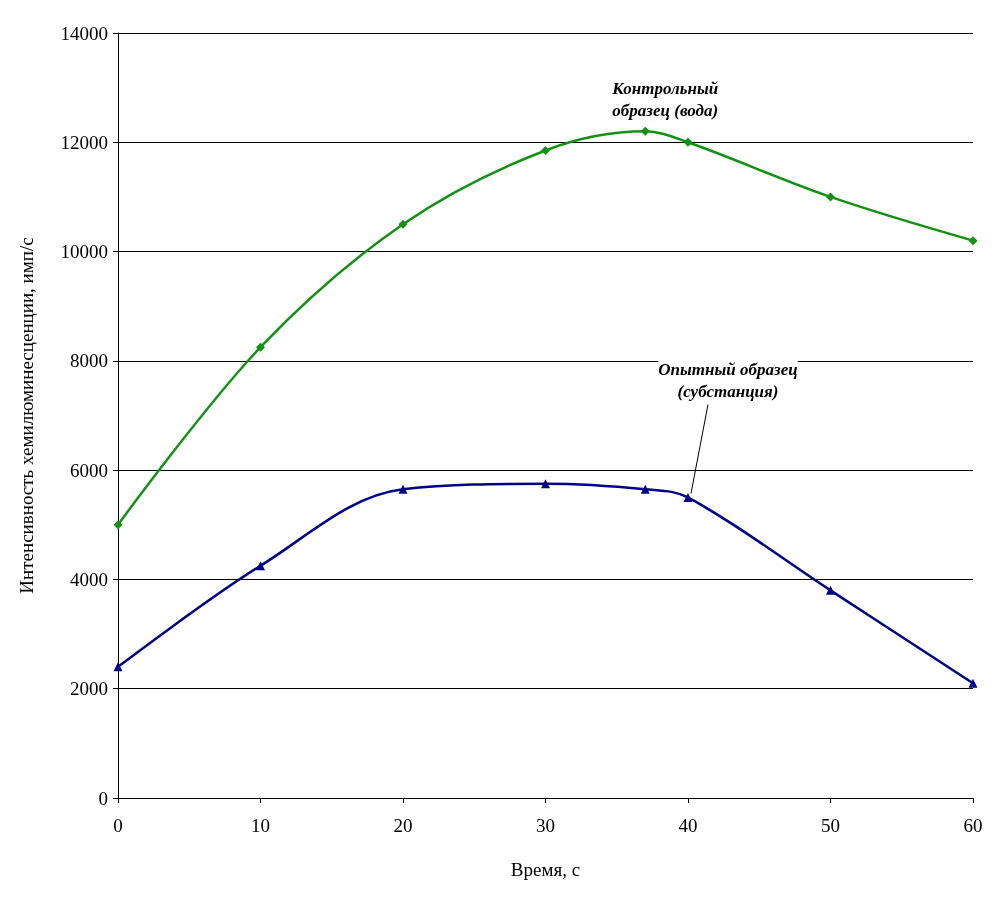 Image resolution: width=1003 pixels, height=901 pixels. I want to click on y-tick-label: 0, so click(103, 798).